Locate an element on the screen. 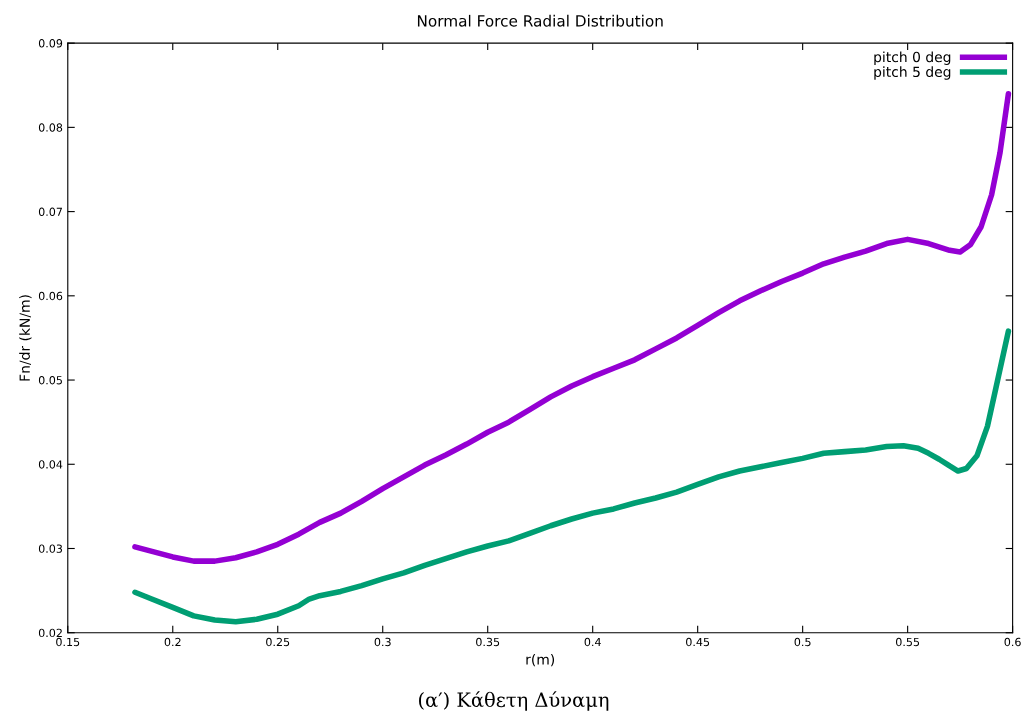 Image resolution: width=1027 pixels, height=719 pixels. y-tick-label: 0.09 is located at coordinates (50, 43).